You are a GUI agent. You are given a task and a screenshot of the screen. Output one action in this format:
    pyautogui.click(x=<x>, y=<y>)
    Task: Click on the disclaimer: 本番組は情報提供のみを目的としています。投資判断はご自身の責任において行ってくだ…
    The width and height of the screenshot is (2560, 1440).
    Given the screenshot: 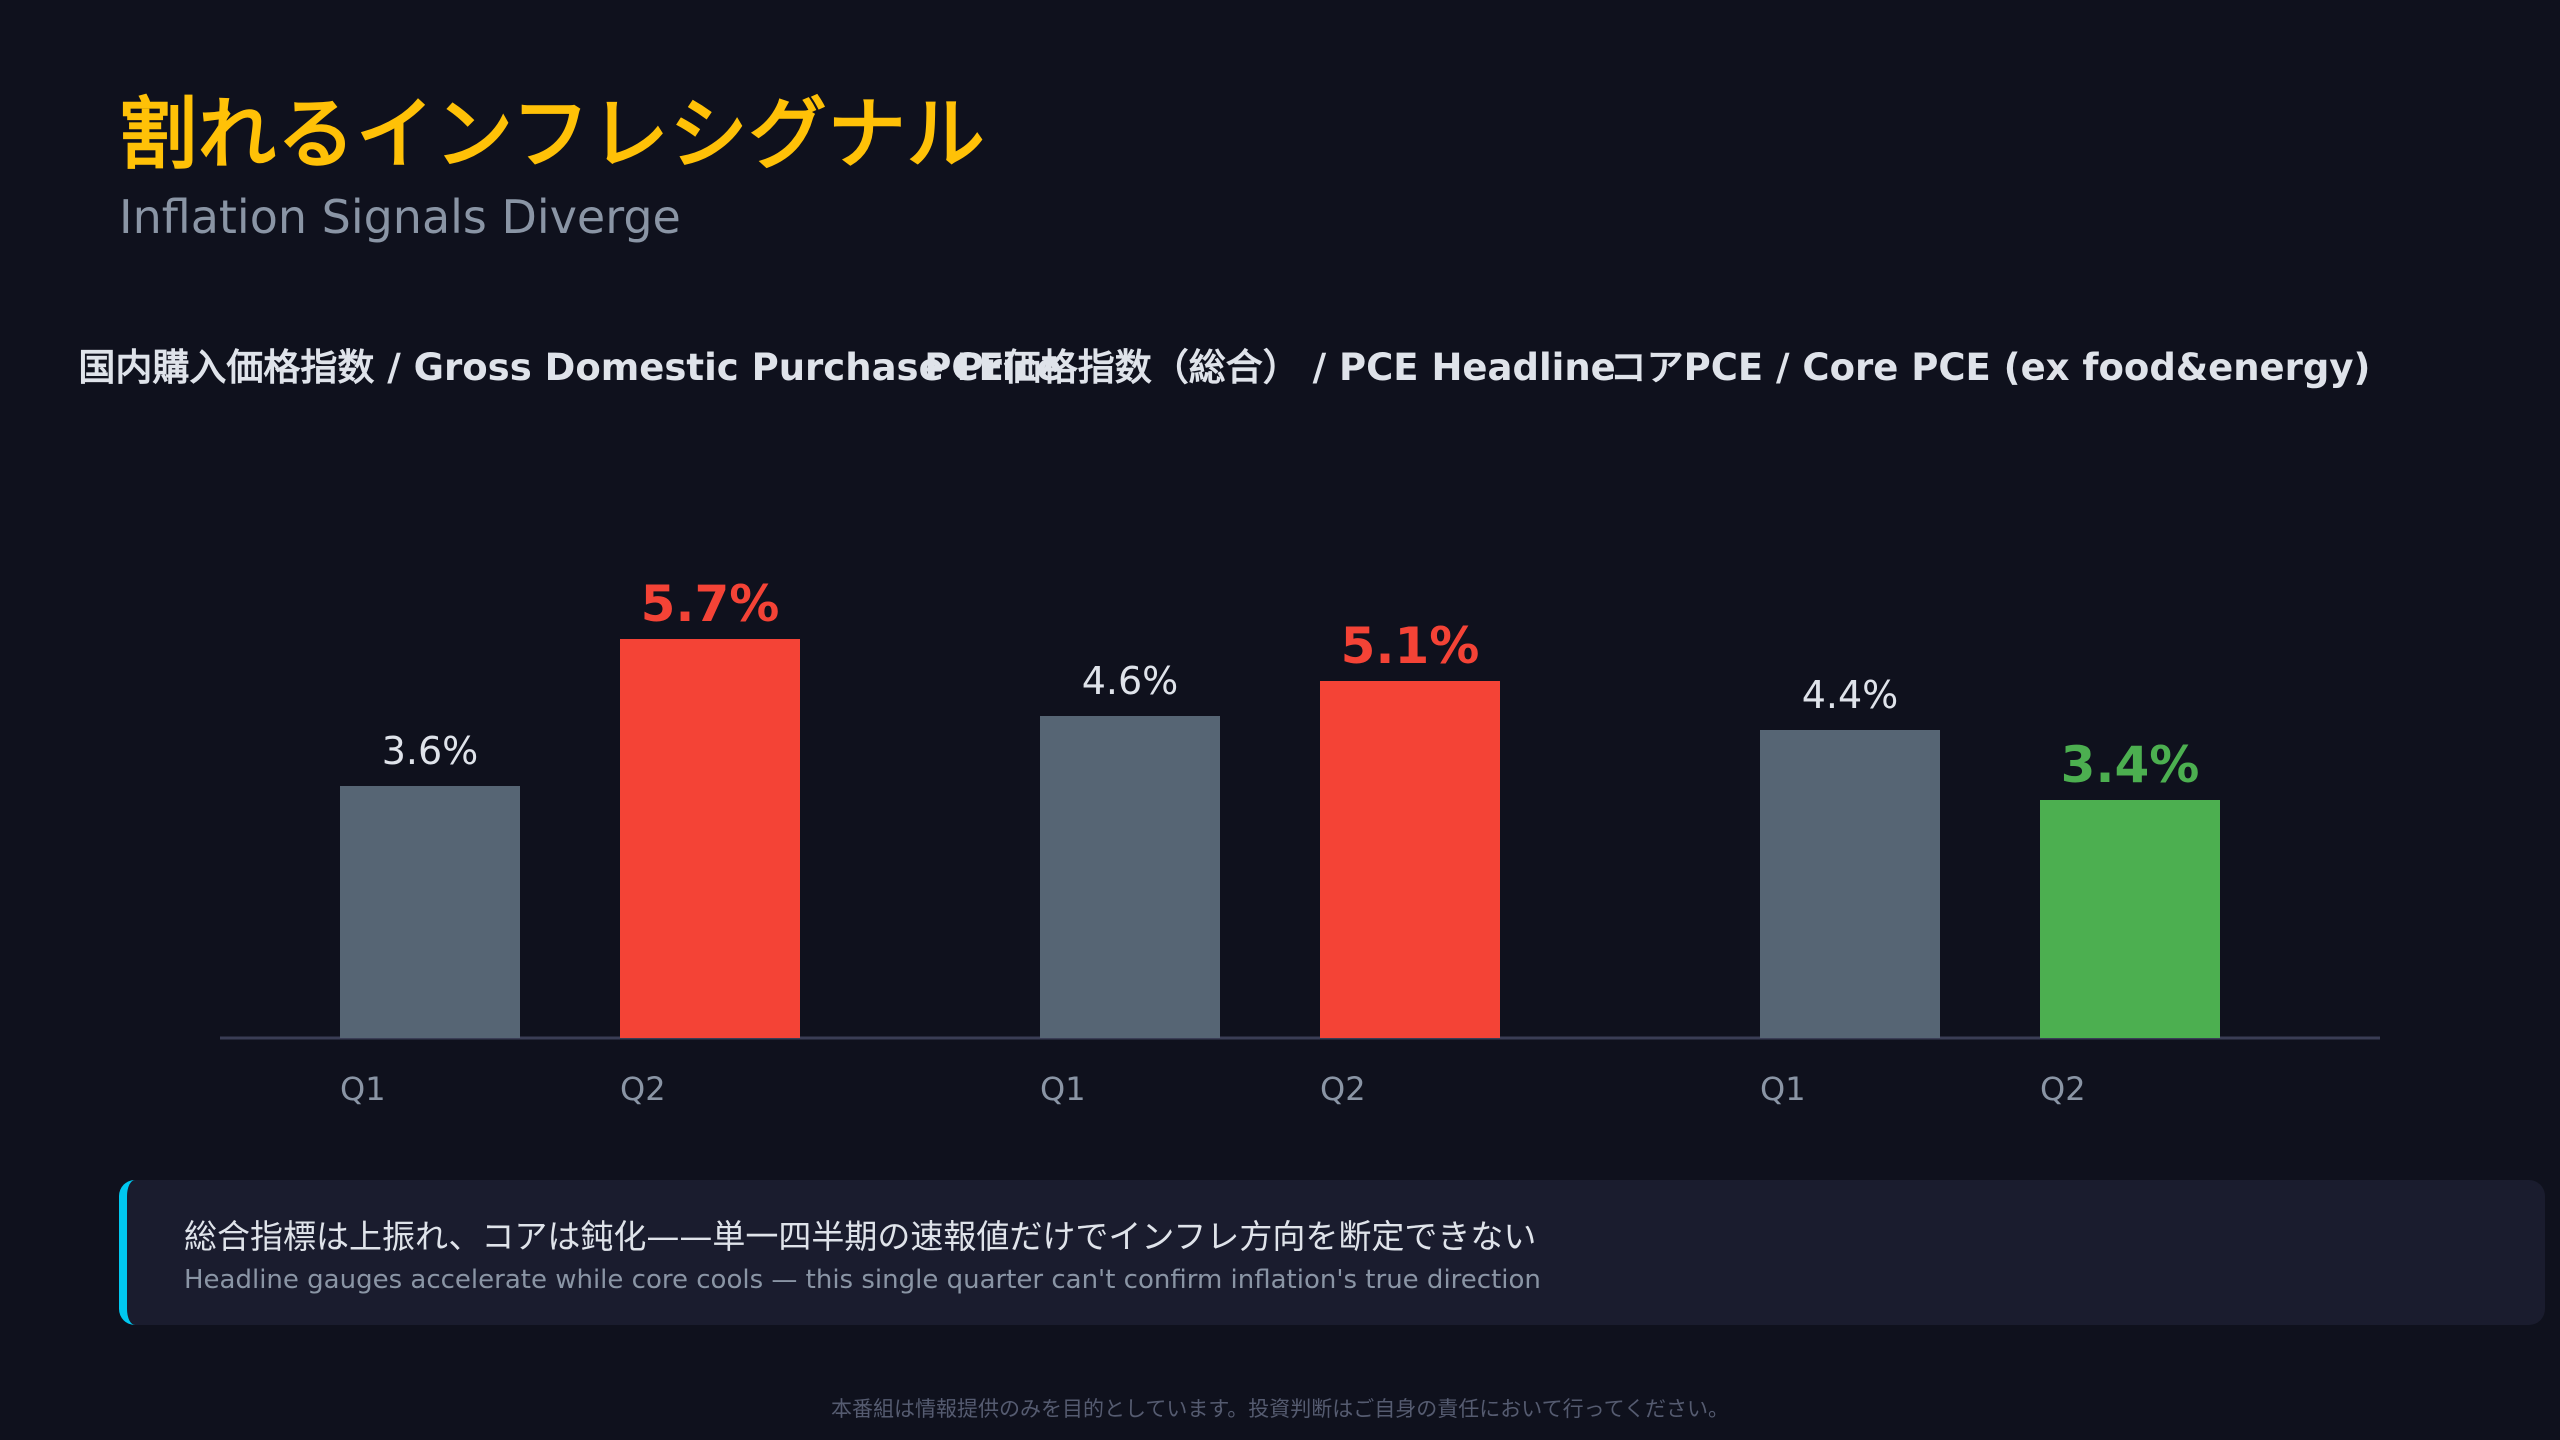 What is the action you would take?
    pyautogui.click(x=1280, y=1409)
    